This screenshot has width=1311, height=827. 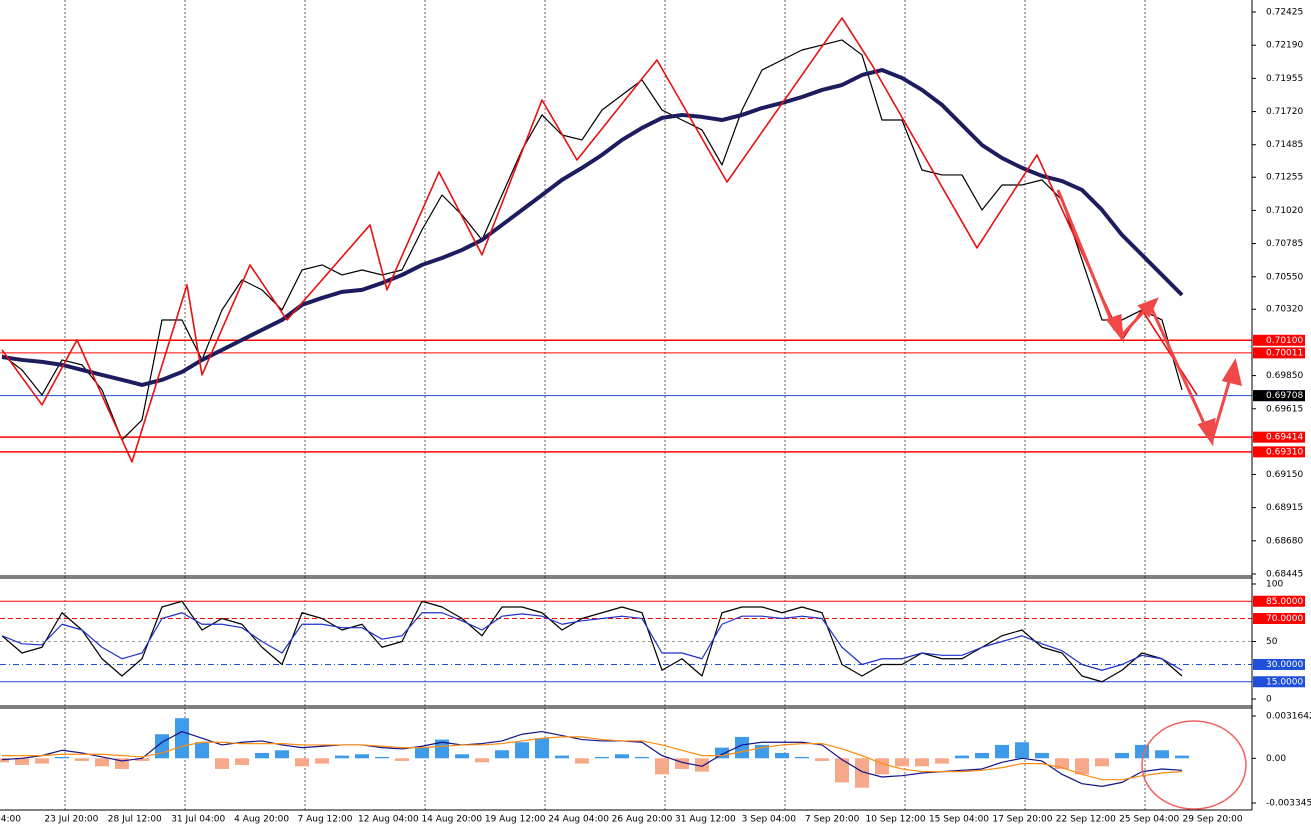 What do you see at coordinates (1284, 178) in the screenshot?
I see `y-tick-label: 0.71255` at bounding box center [1284, 178].